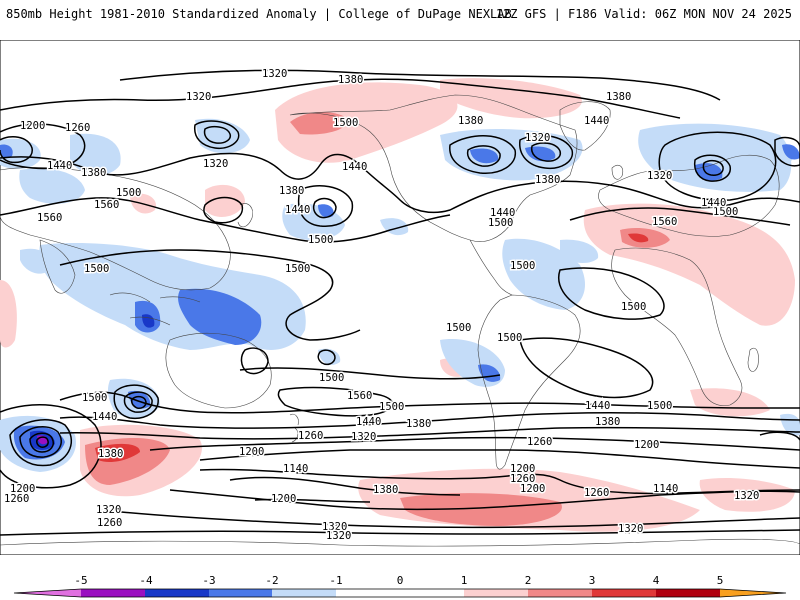 This screenshot has width=800, height=600. Describe the element at coordinates (254, 361) in the screenshot. I see `contour-low-aus` at that location.